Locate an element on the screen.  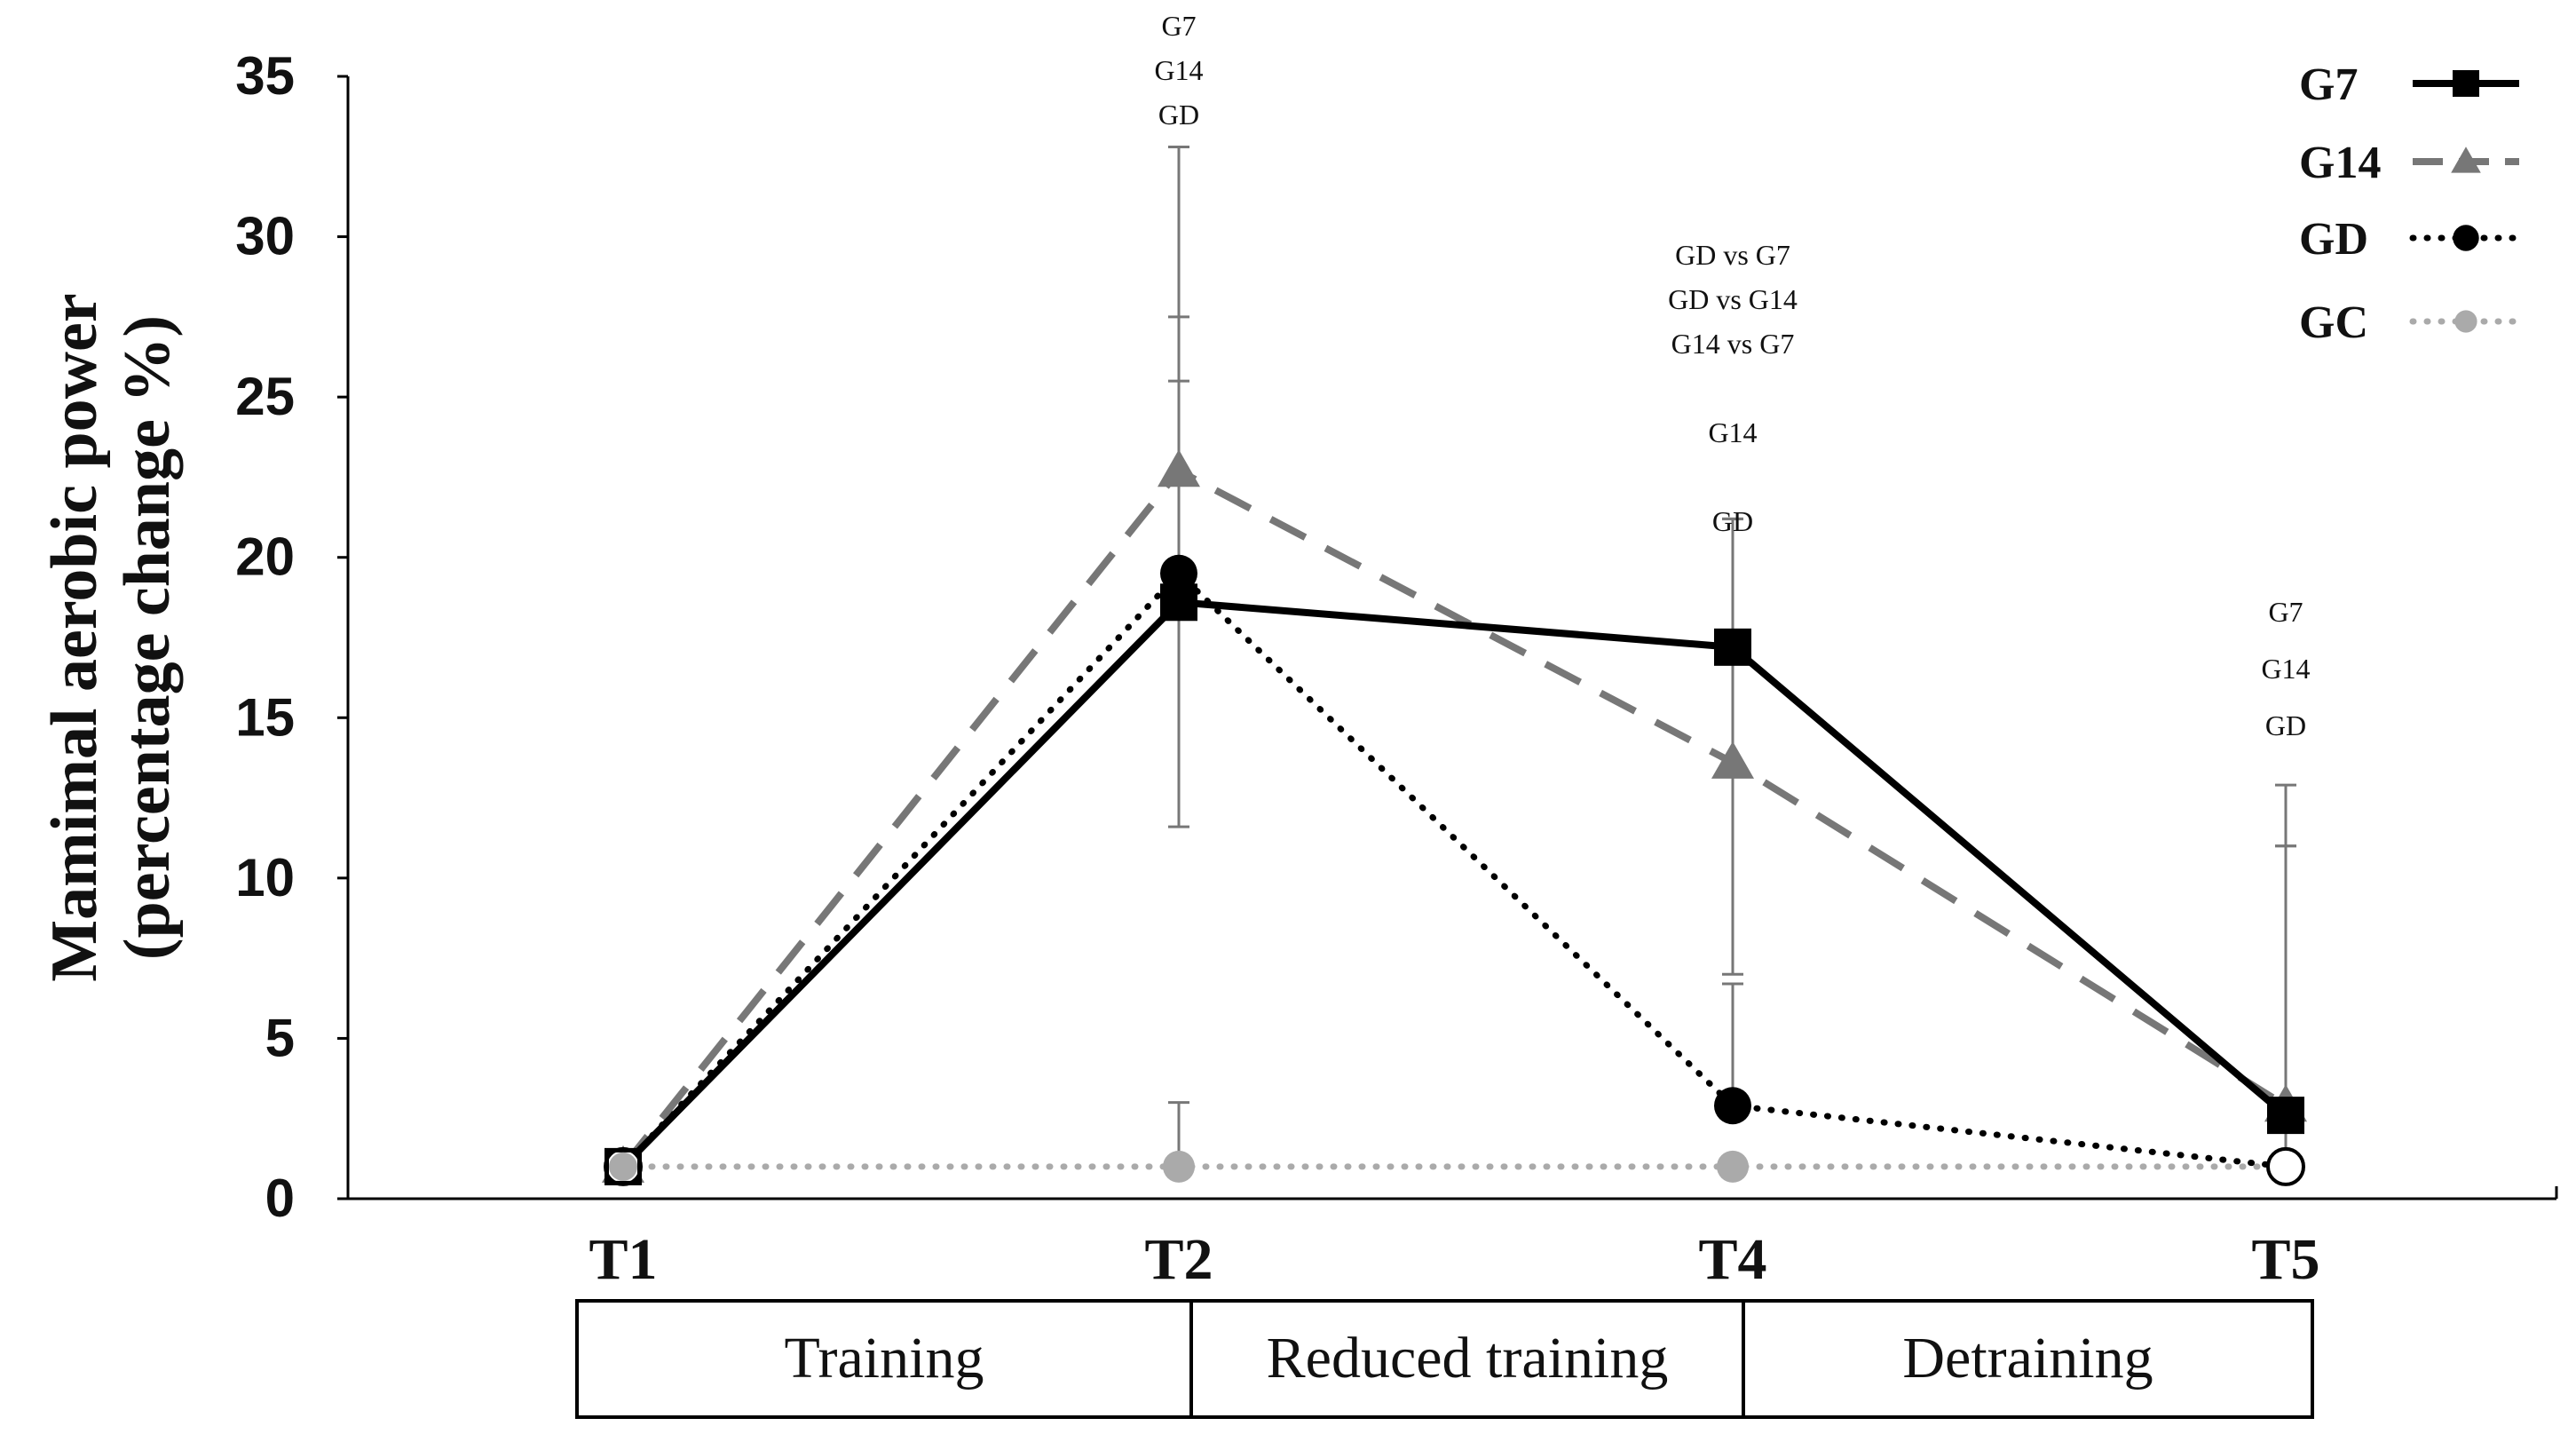
y-tick-label: 0 is located at coordinates (280, 1198).